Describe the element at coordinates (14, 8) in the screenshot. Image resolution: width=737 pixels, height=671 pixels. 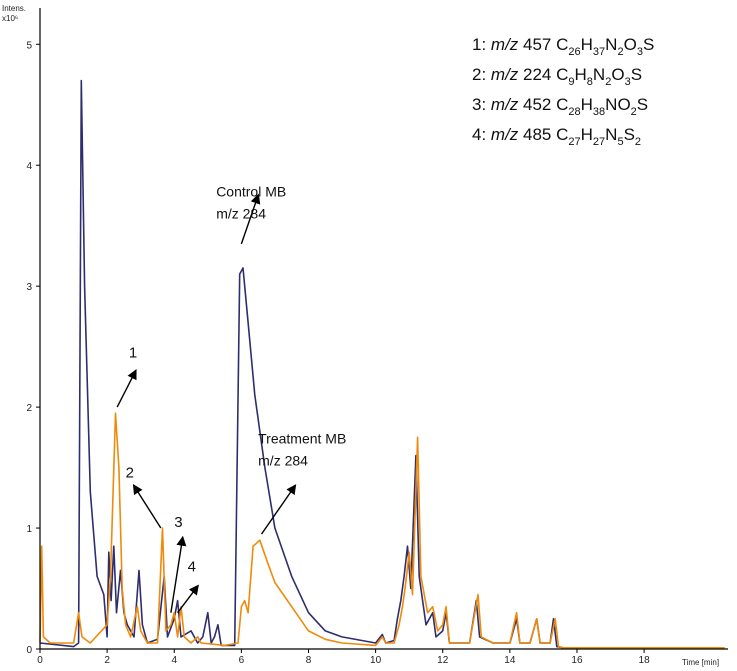
I see `y-axis-title: Intens.` at that location.